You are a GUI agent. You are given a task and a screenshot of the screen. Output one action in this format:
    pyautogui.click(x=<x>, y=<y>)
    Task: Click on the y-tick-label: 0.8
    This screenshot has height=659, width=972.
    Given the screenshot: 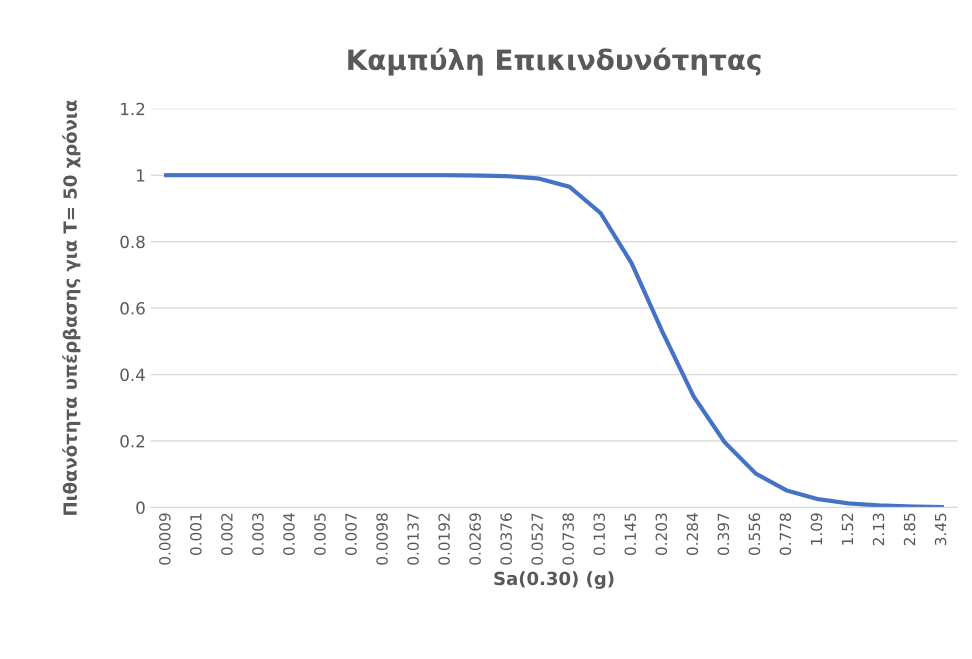 What is the action you would take?
    pyautogui.click(x=132, y=242)
    